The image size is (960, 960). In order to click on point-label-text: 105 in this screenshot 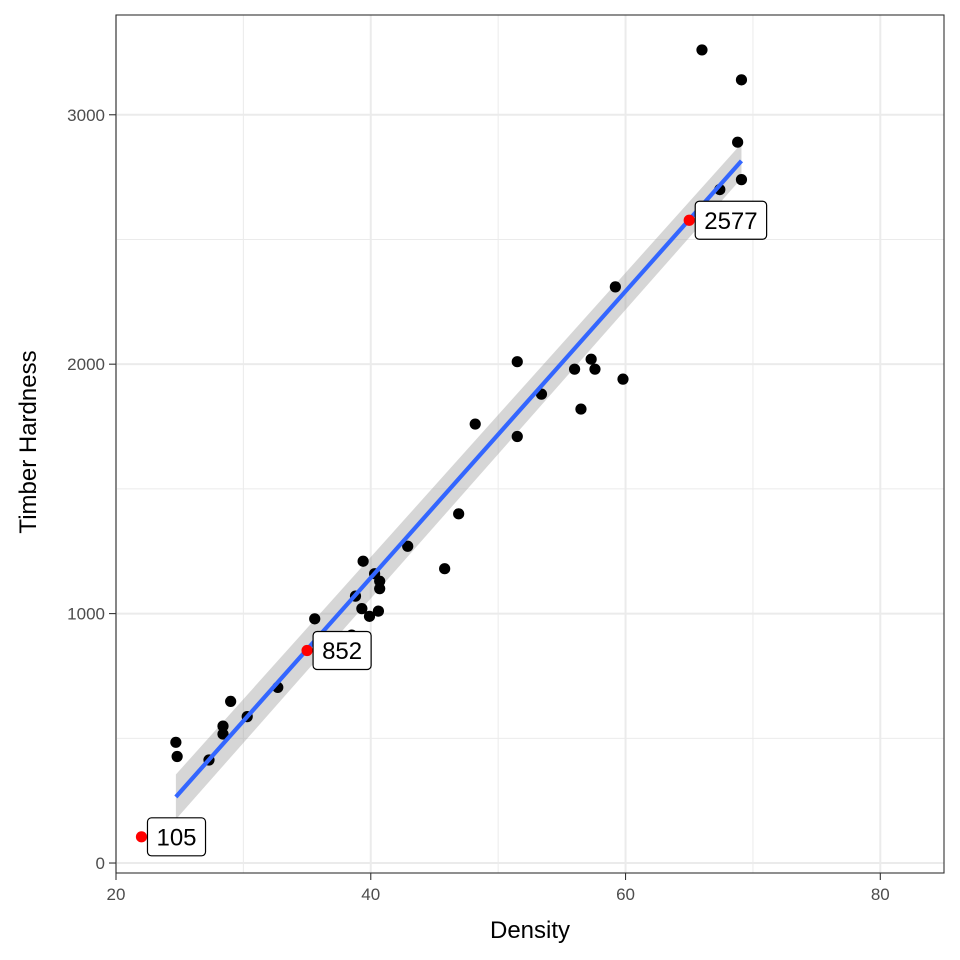, I will do `click(176, 837)`.